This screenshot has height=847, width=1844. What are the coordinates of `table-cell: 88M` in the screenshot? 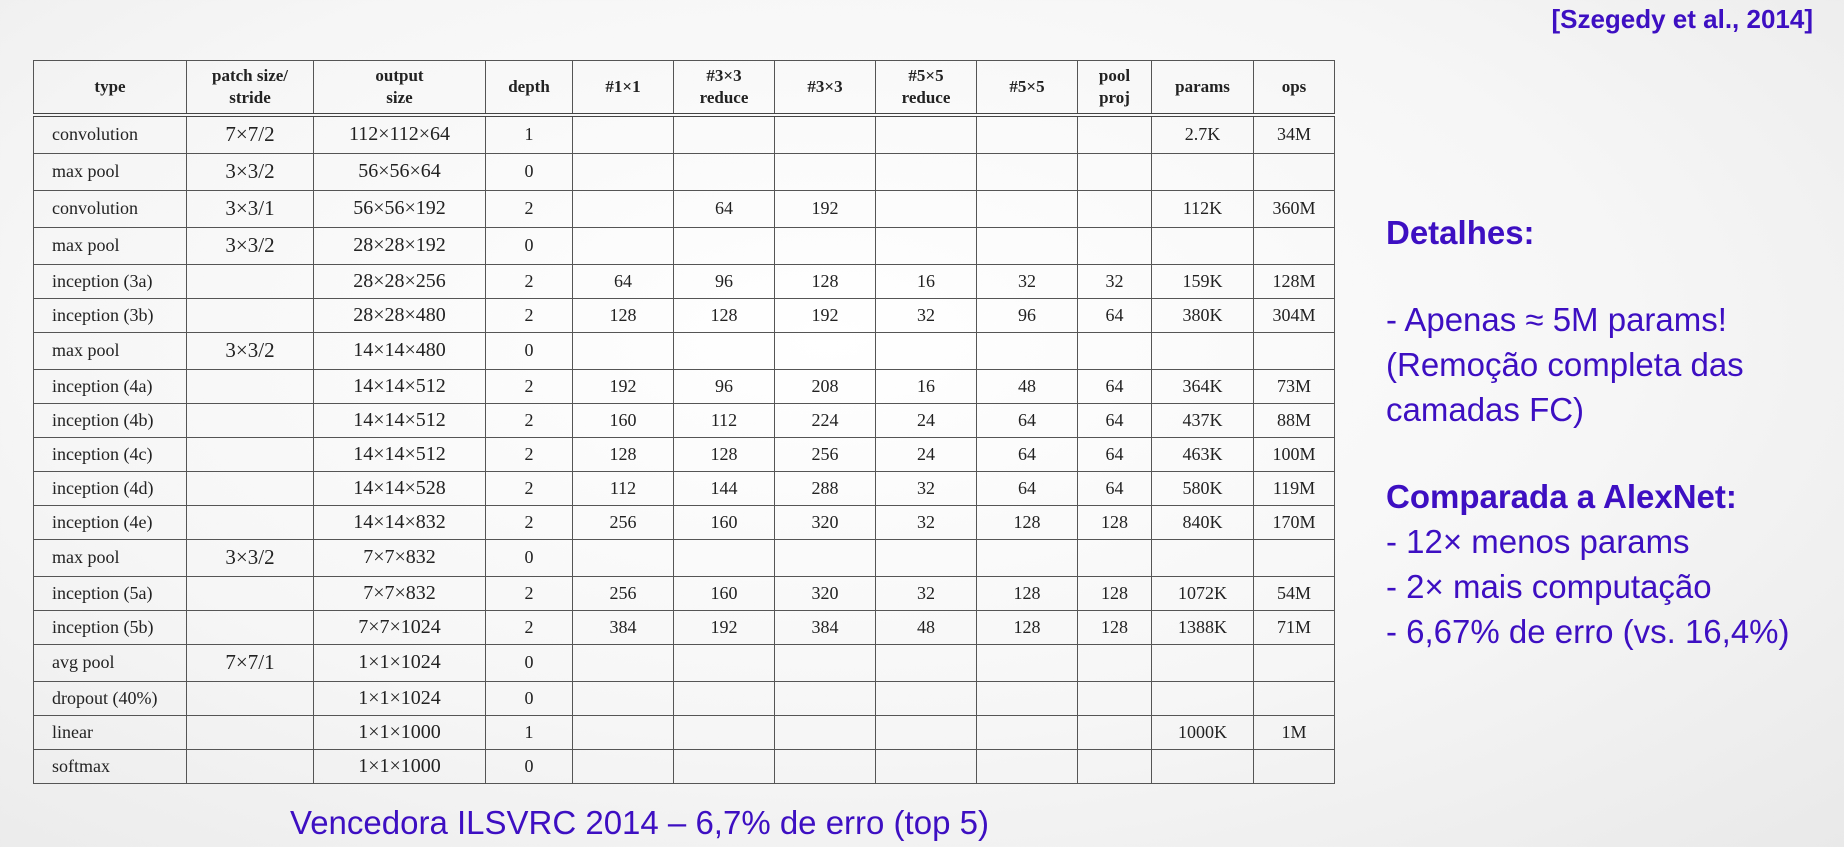 It's located at (1294, 420).